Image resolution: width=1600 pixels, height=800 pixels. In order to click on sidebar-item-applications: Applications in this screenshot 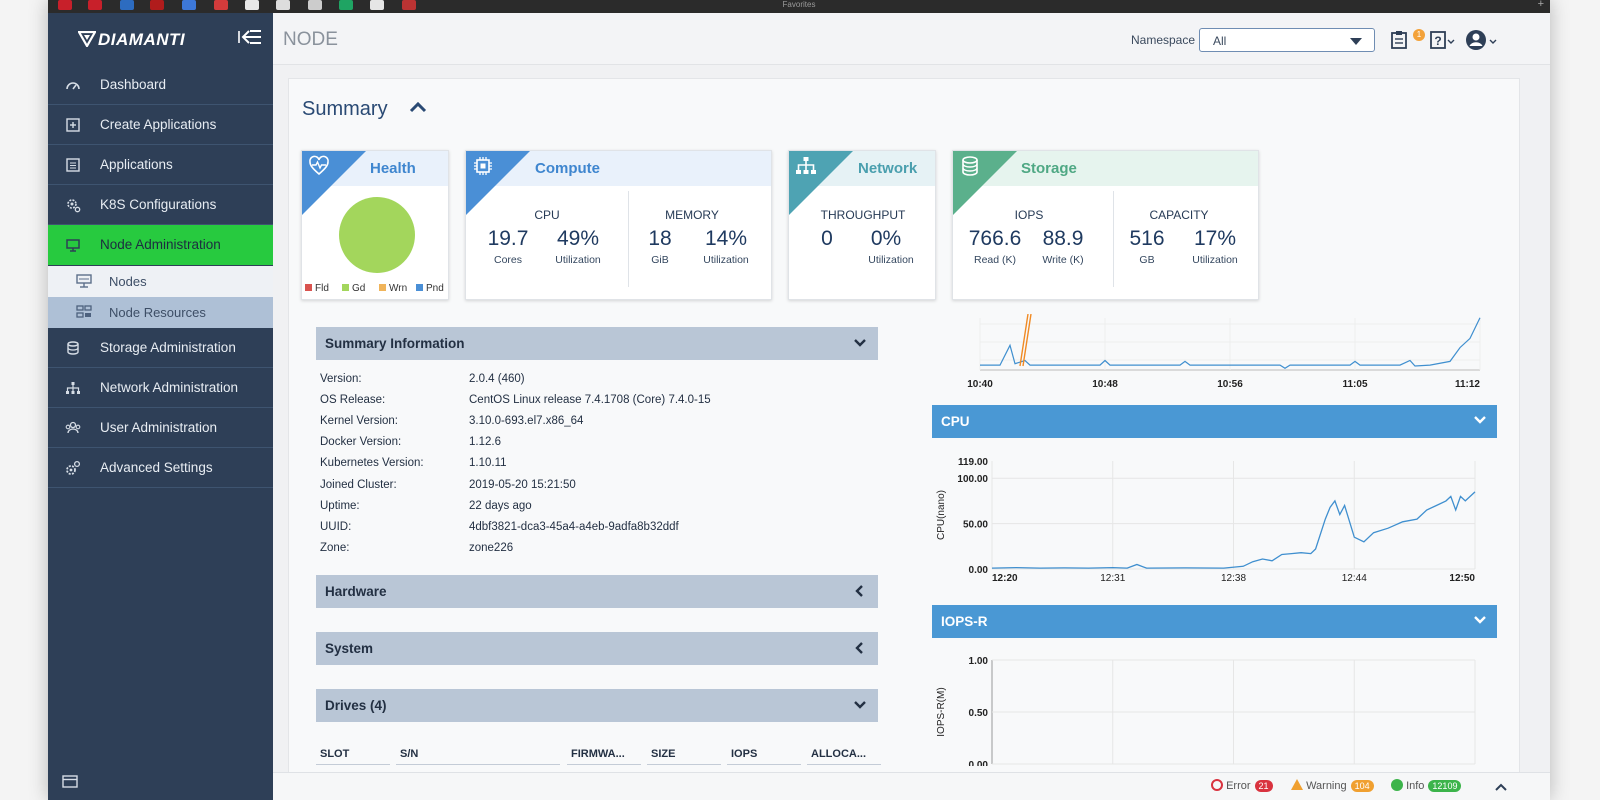, I will do `click(160, 165)`.